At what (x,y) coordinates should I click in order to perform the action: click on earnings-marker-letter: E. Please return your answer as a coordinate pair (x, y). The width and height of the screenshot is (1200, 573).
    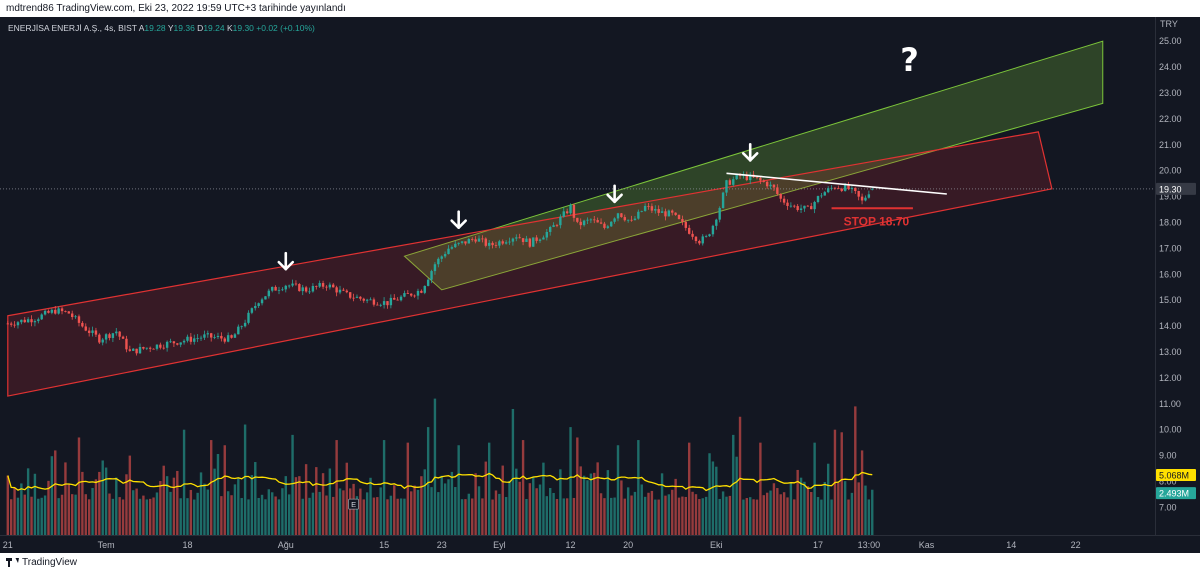
    Looking at the image, I should click on (353, 504).